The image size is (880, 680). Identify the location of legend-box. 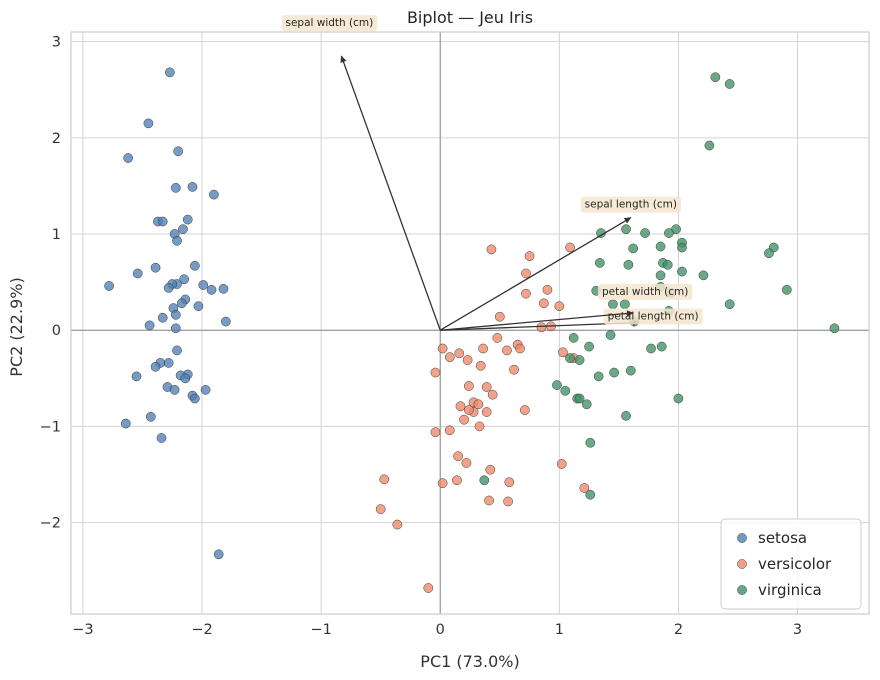
(791, 564).